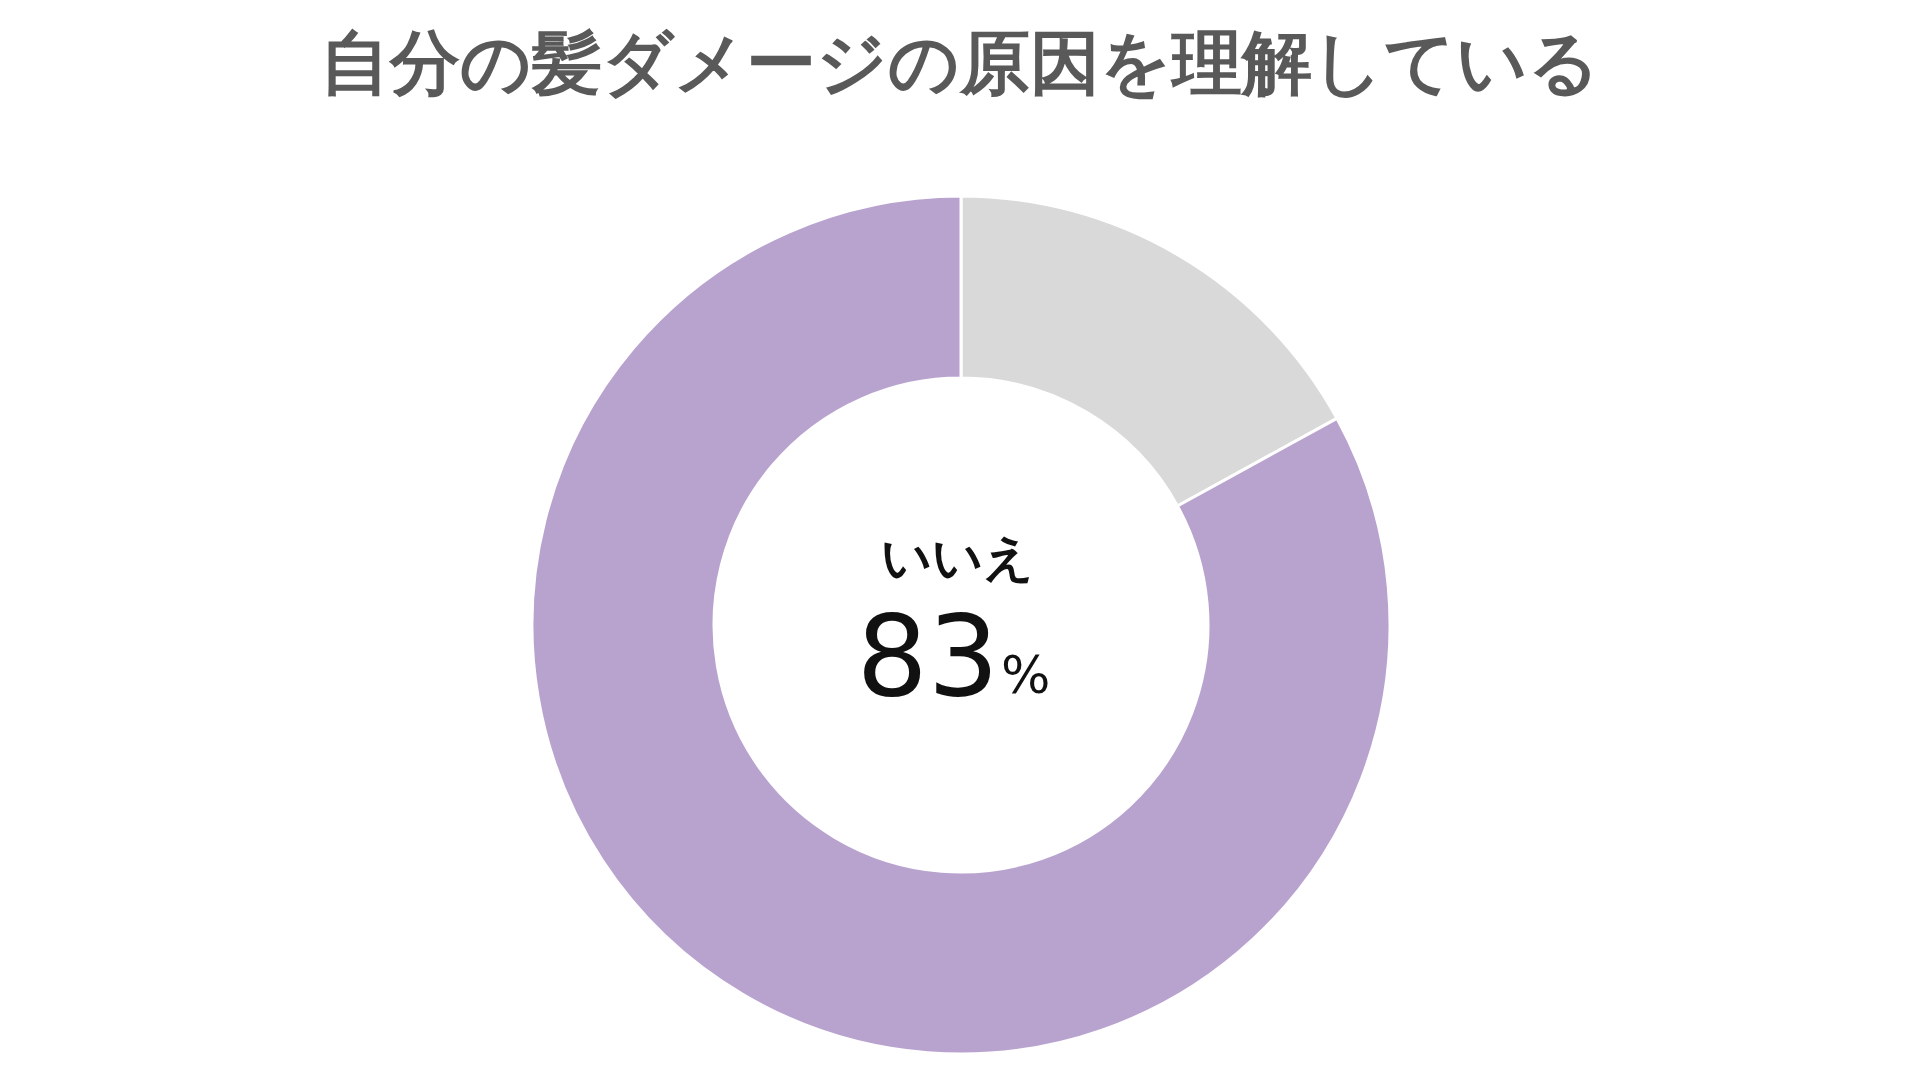 This screenshot has height=1080, width=1920. I want to click on slice-label: いいえ, so click(957, 558).